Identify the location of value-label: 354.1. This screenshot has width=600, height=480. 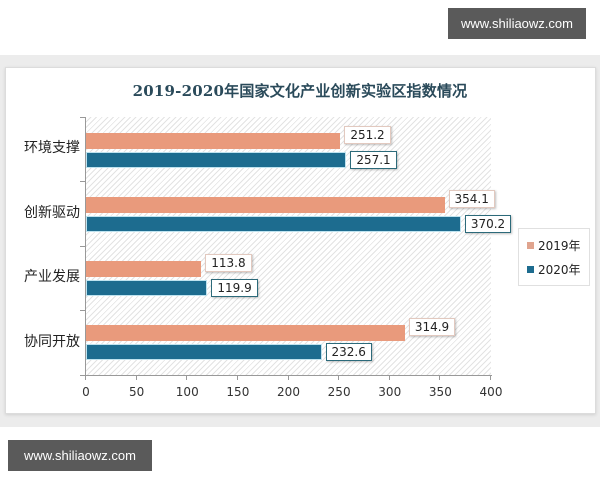
(471, 199).